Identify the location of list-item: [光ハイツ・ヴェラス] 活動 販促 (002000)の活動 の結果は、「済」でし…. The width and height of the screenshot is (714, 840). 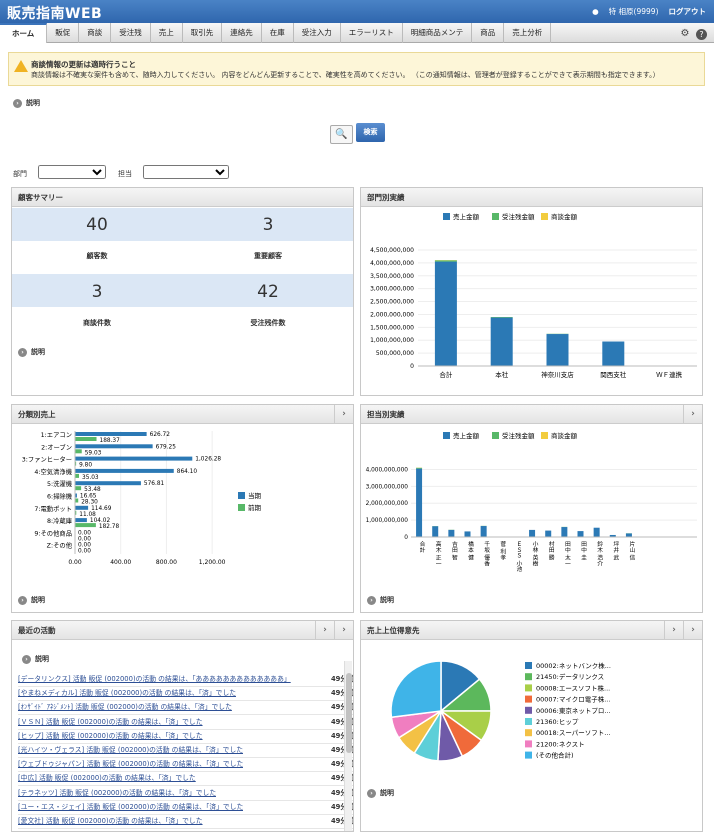
(185, 751).